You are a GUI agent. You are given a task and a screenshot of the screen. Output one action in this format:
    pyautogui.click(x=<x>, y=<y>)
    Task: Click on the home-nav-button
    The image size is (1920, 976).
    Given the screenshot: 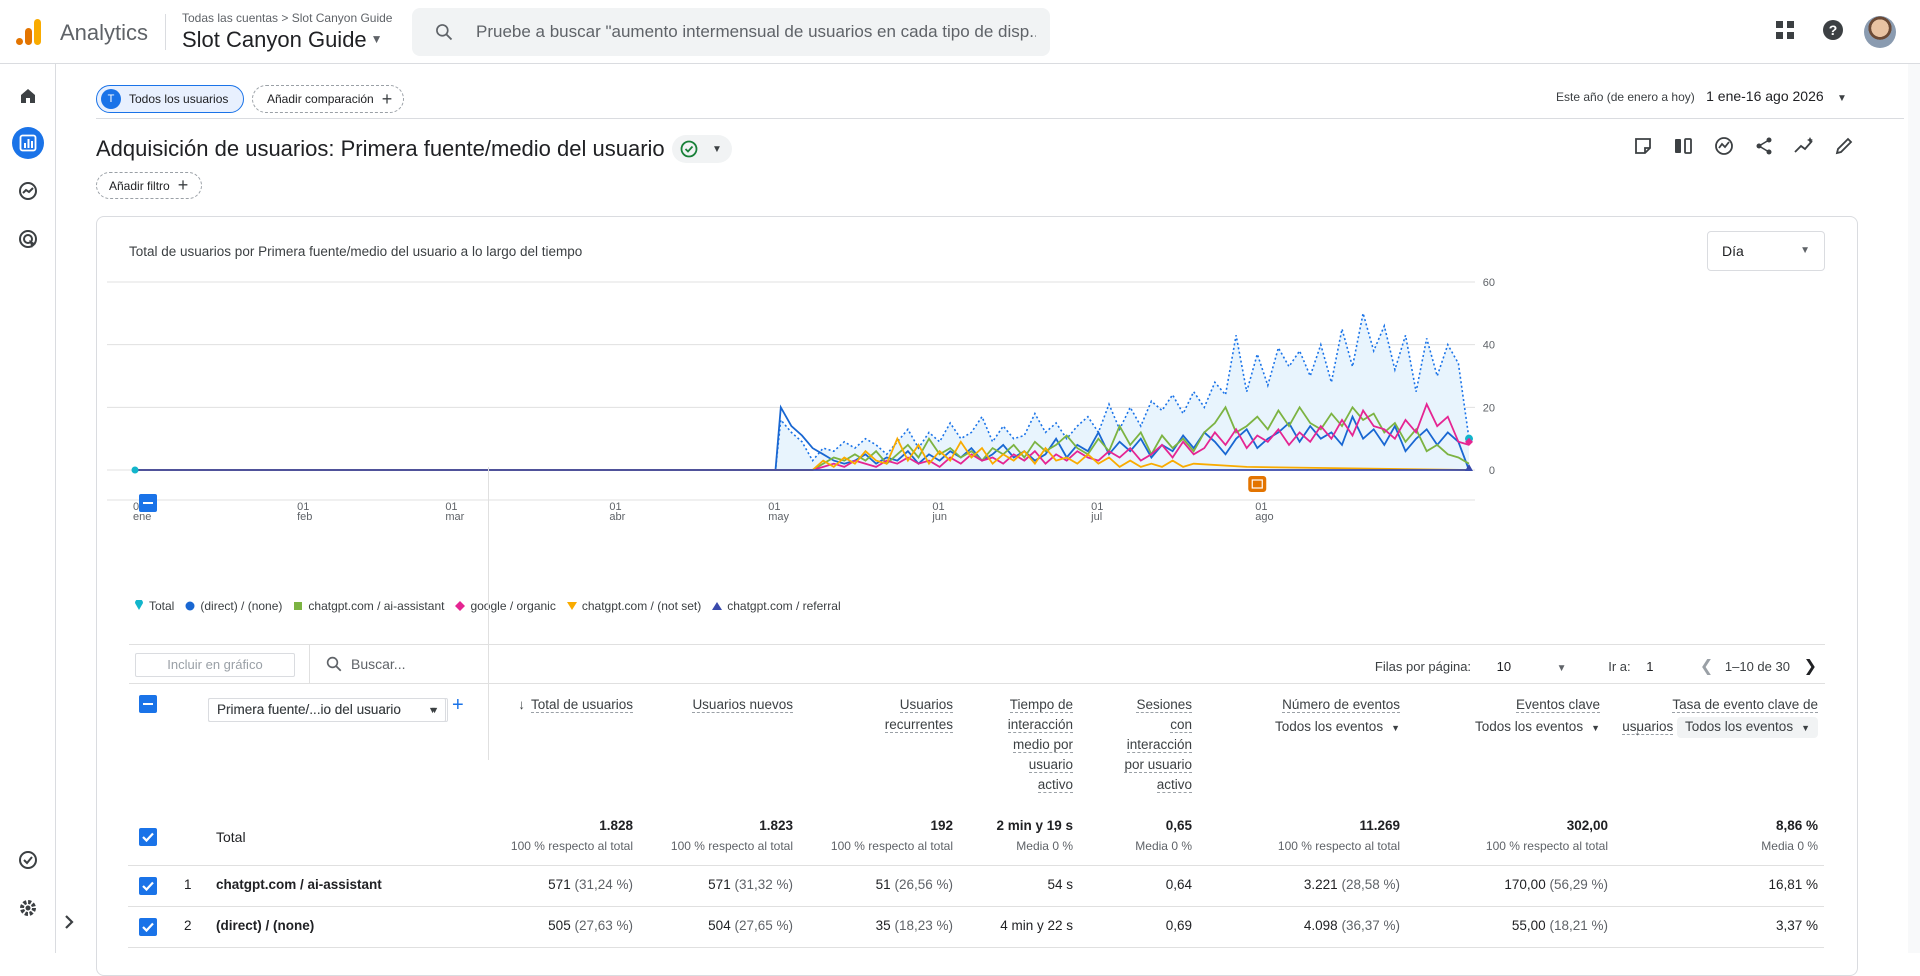 What is the action you would take?
    pyautogui.click(x=28, y=96)
    